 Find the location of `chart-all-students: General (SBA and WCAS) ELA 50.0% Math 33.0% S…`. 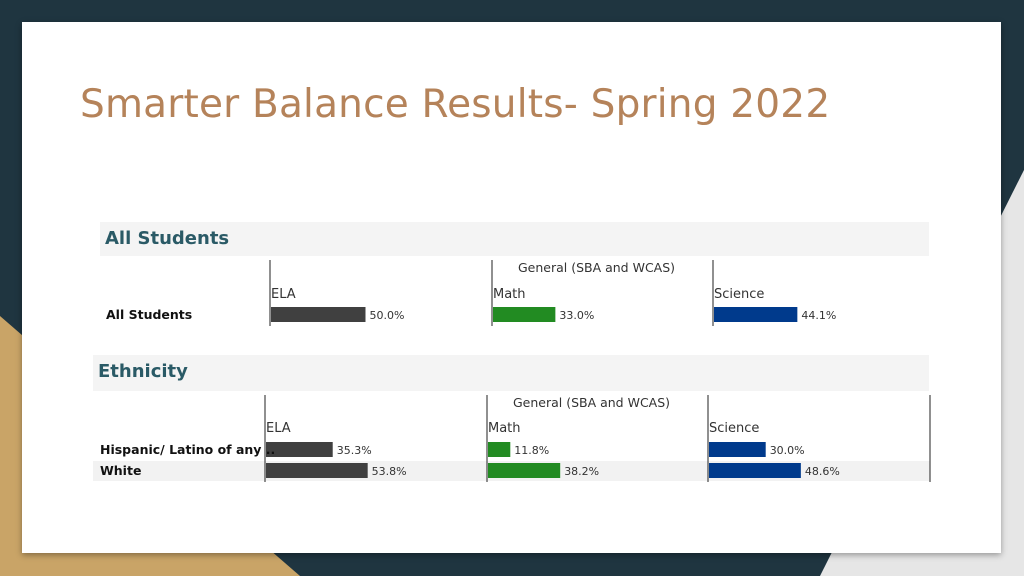

chart-all-students: General (SBA and WCAS) ELA 50.0% Math 33.0% S… is located at coordinates (514, 294).